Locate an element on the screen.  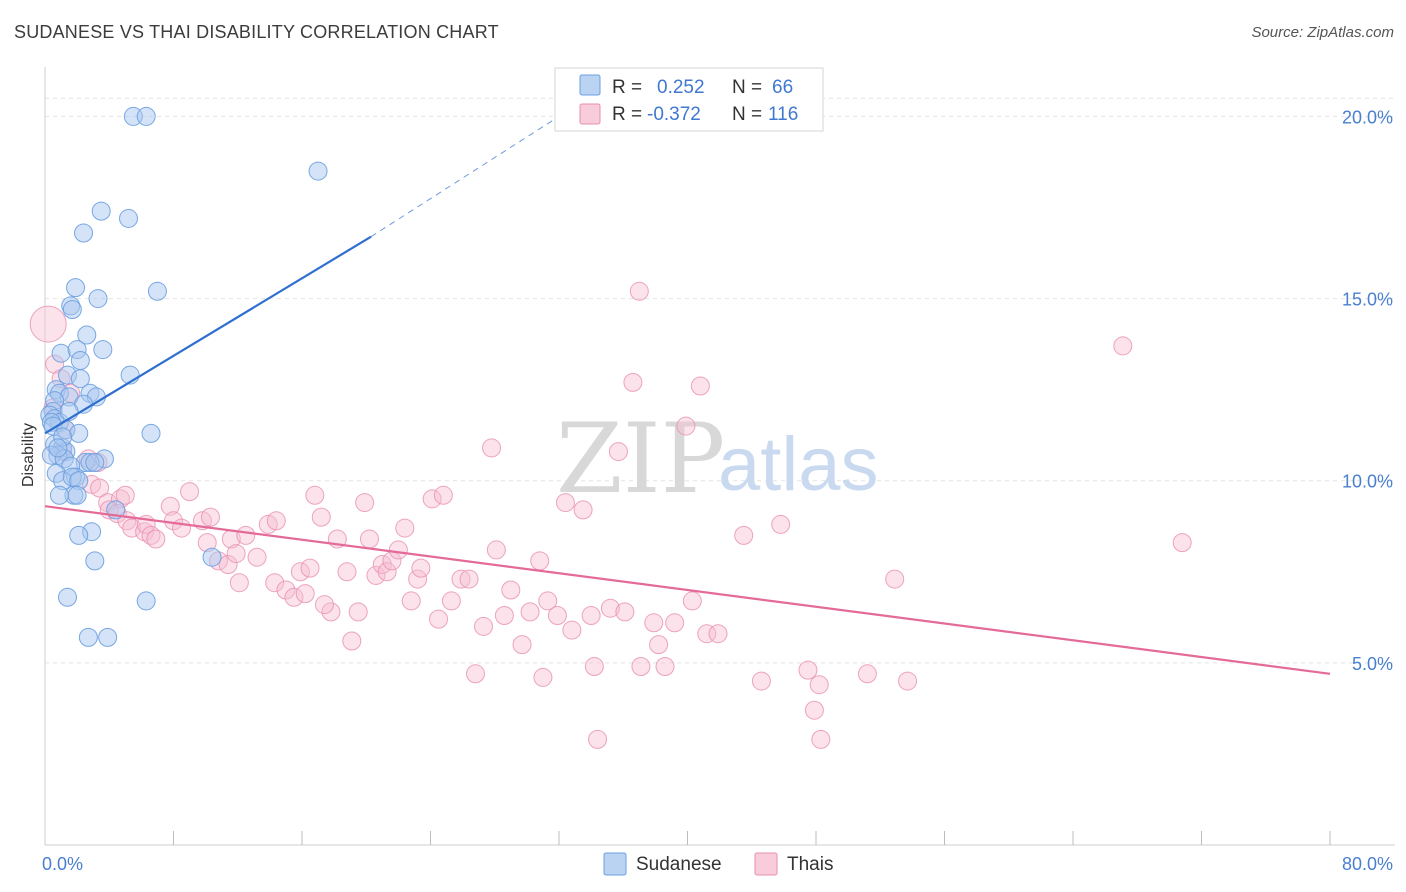
bottom-legend-thais: Thais is located at coordinates (810, 864).